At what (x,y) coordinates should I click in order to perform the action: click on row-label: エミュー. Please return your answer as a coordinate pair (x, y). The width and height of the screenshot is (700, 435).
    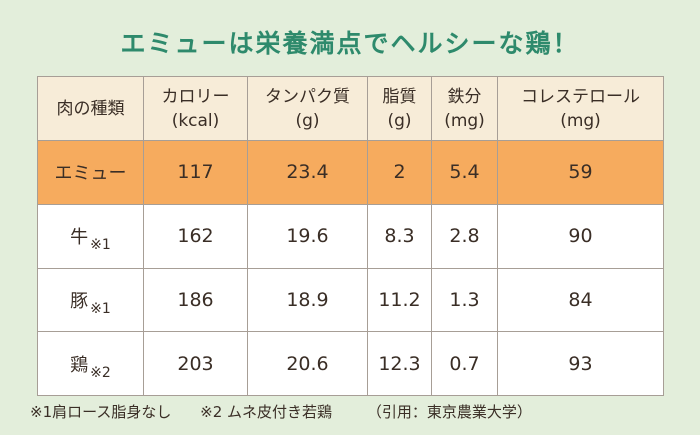
    Looking at the image, I should click on (90, 172).